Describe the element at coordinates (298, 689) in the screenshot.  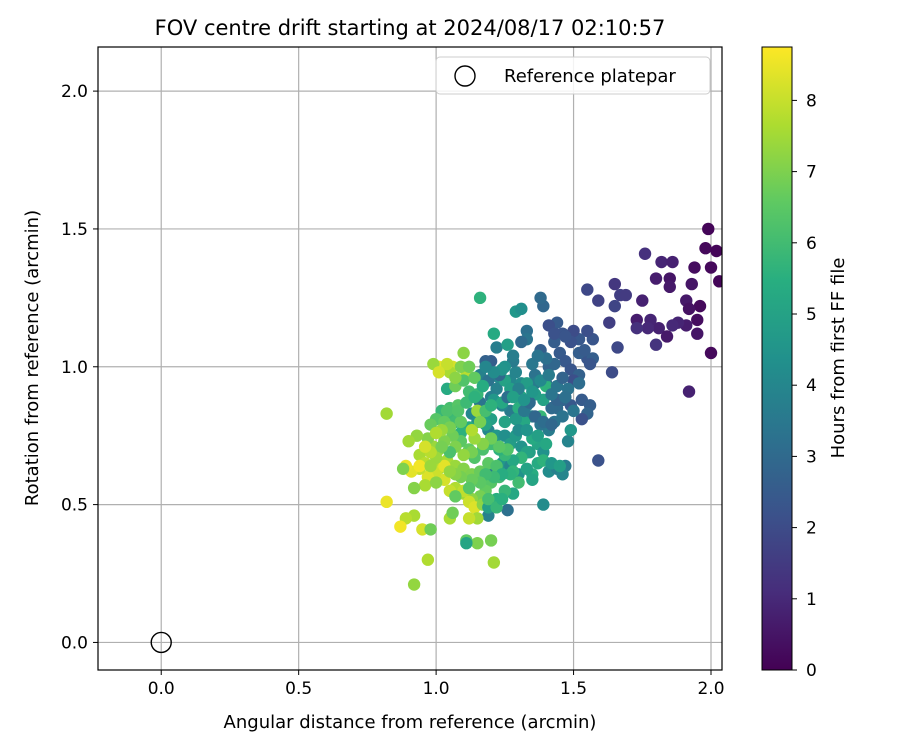
I see `x-tick-label: 0.5` at that location.